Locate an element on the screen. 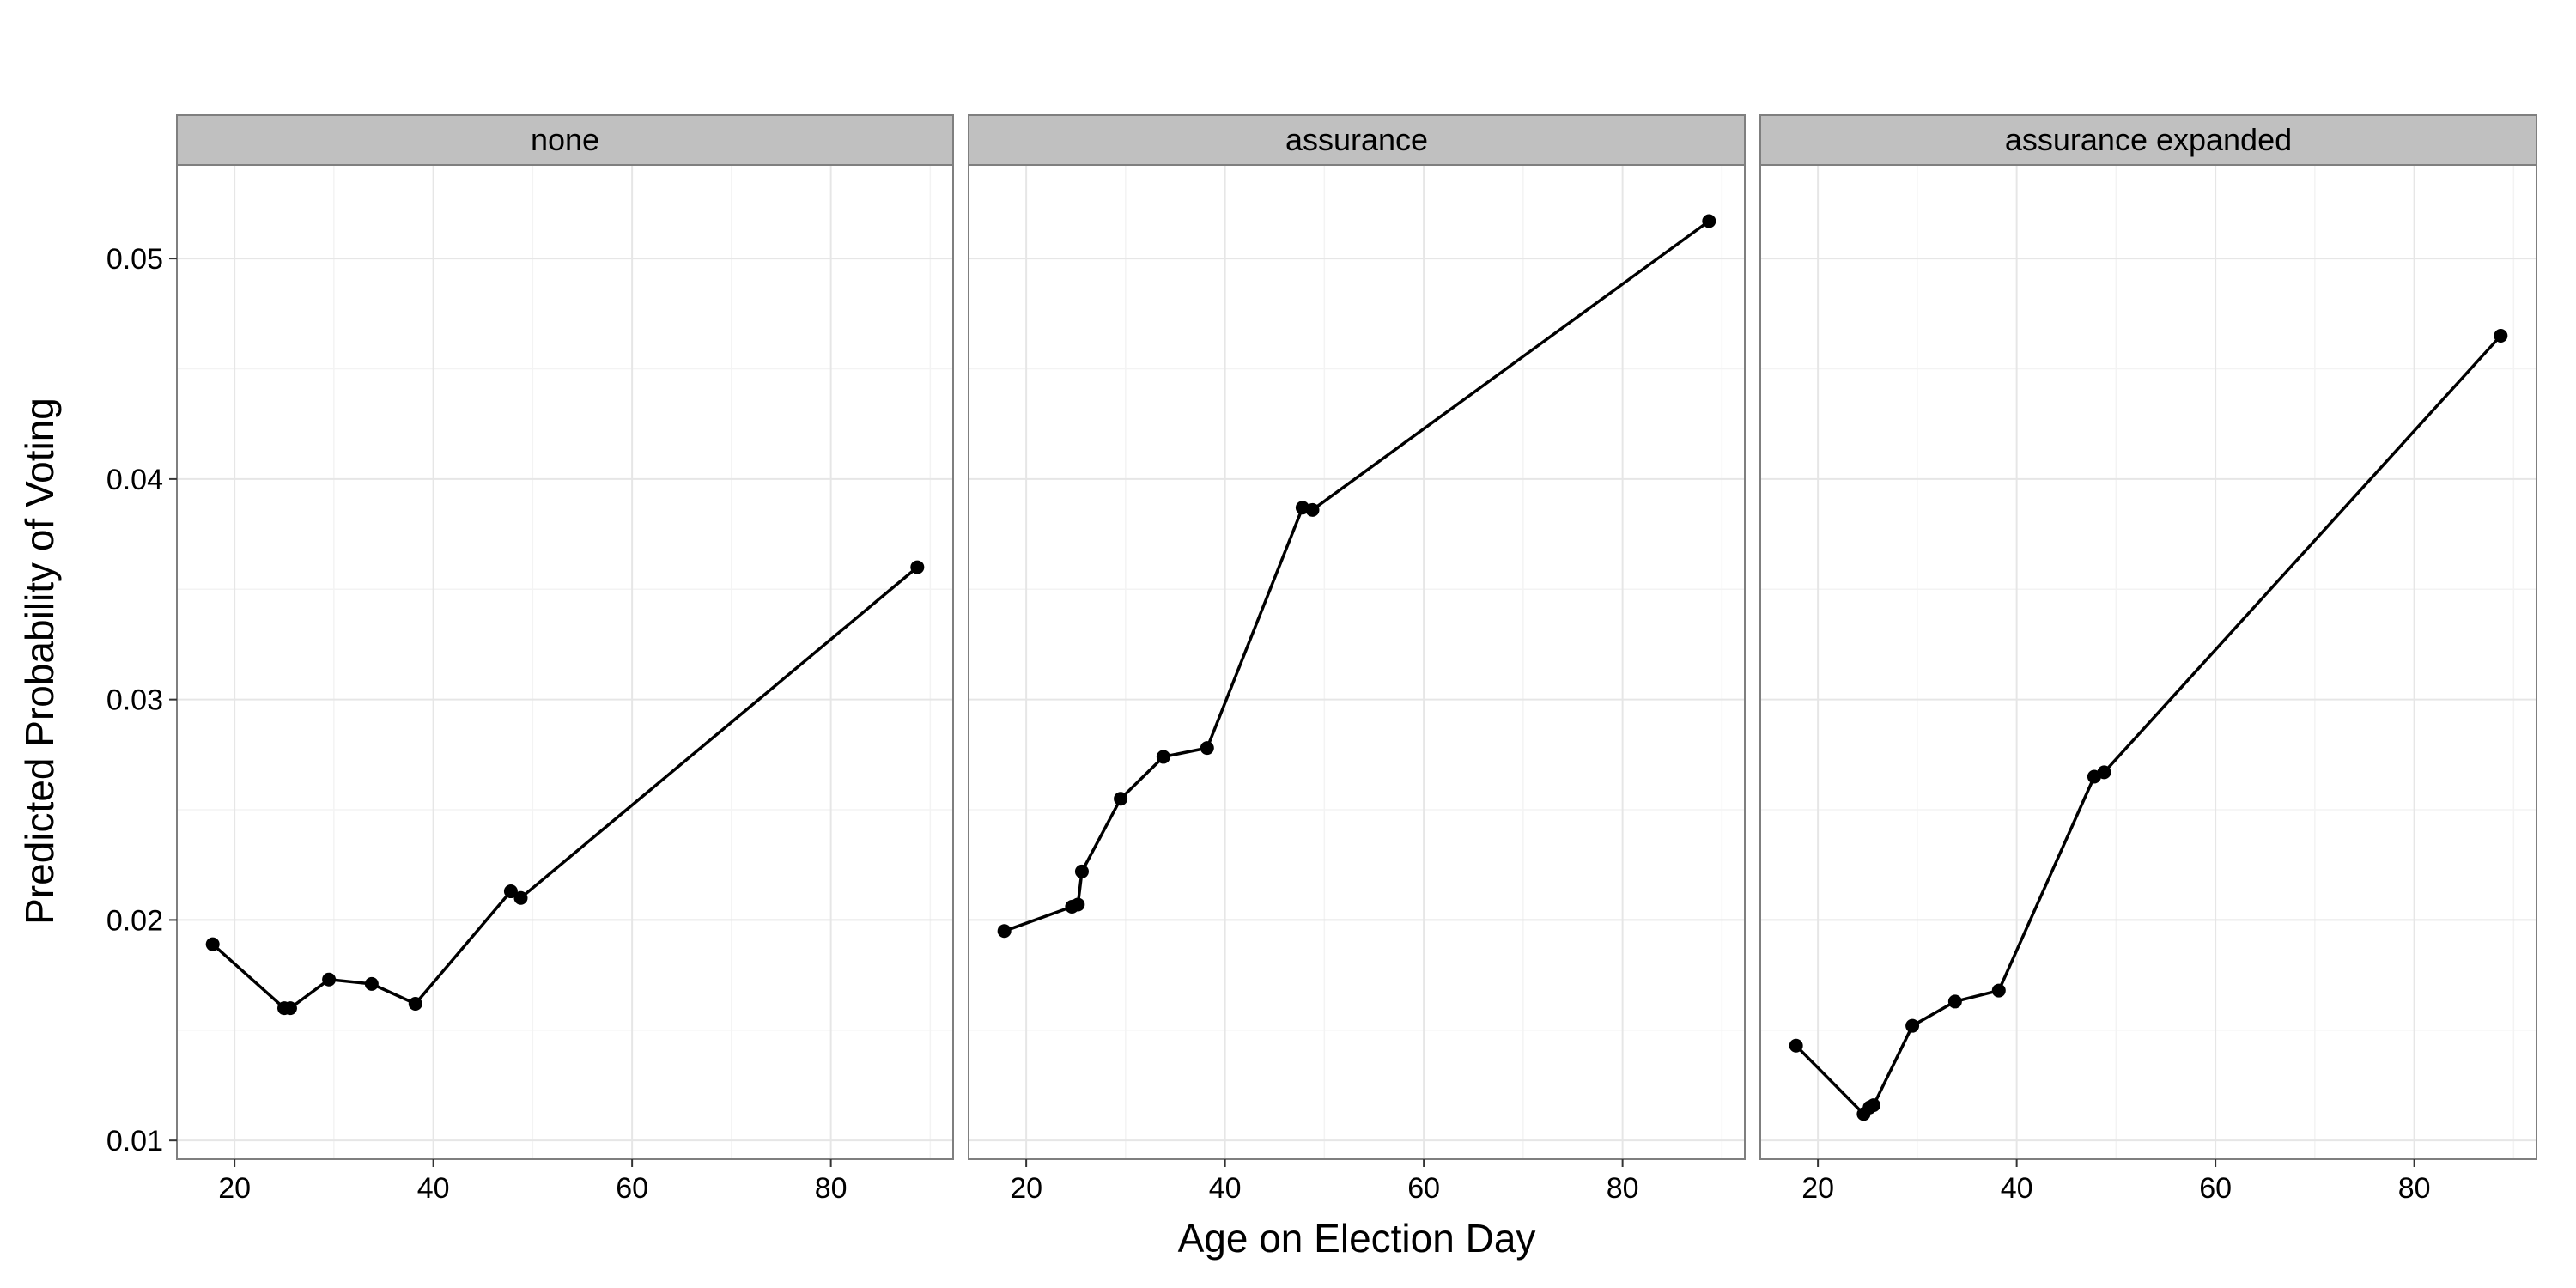 This screenshot has height=1288, width=2576. y-axis-title: Predicted Probability of Voting is located at coordinates (40, 662).